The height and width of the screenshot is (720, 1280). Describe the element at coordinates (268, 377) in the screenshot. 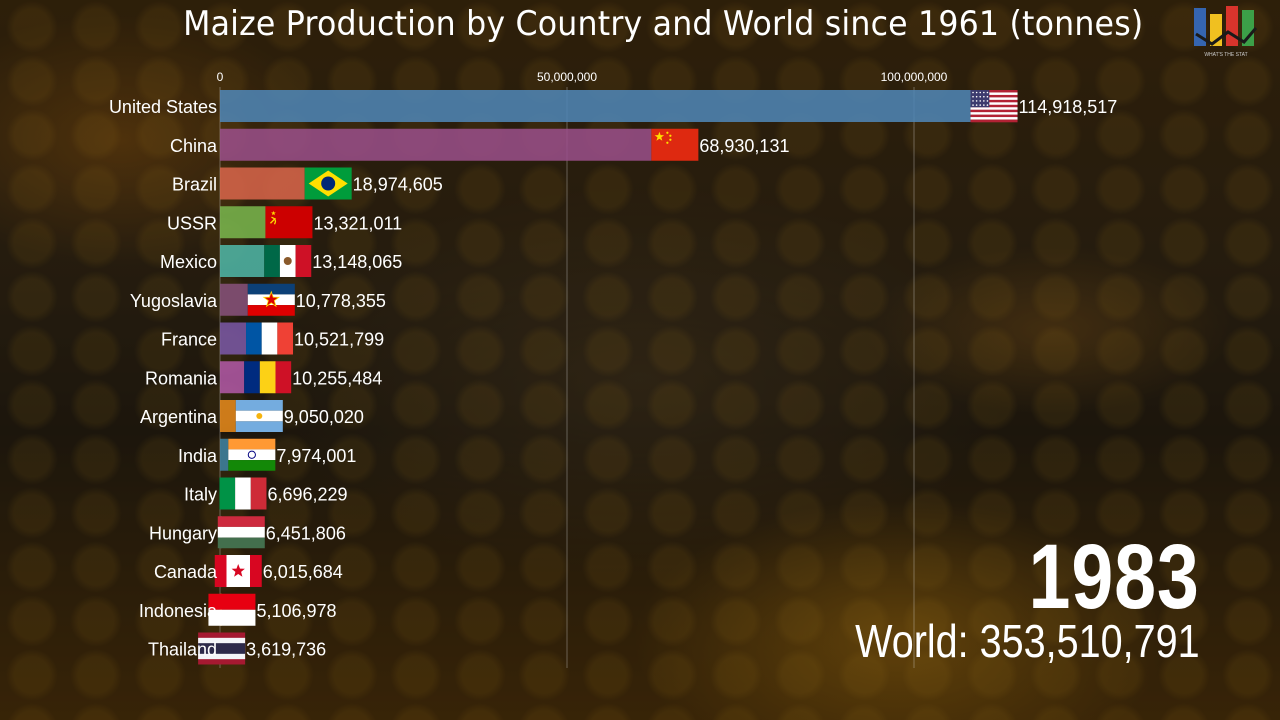

I see `flag-ro-icon` at that location.